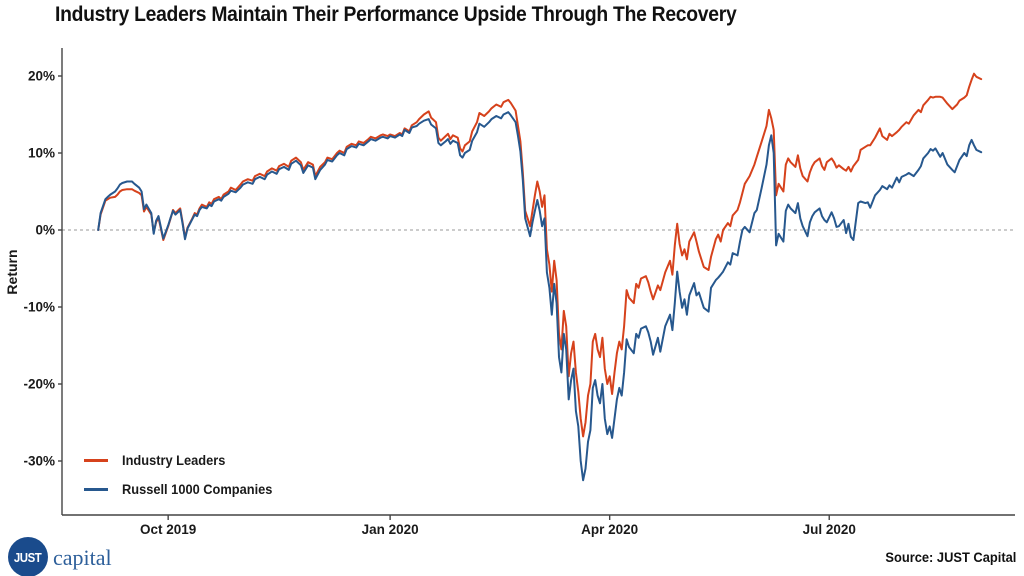 Image resolution: width=1024 pixels, height=576 pixels. What do you see at coordinates (41, 153) in the screenshot?
I see `y-tick-label: 10%` at bounding box center [41, 153].